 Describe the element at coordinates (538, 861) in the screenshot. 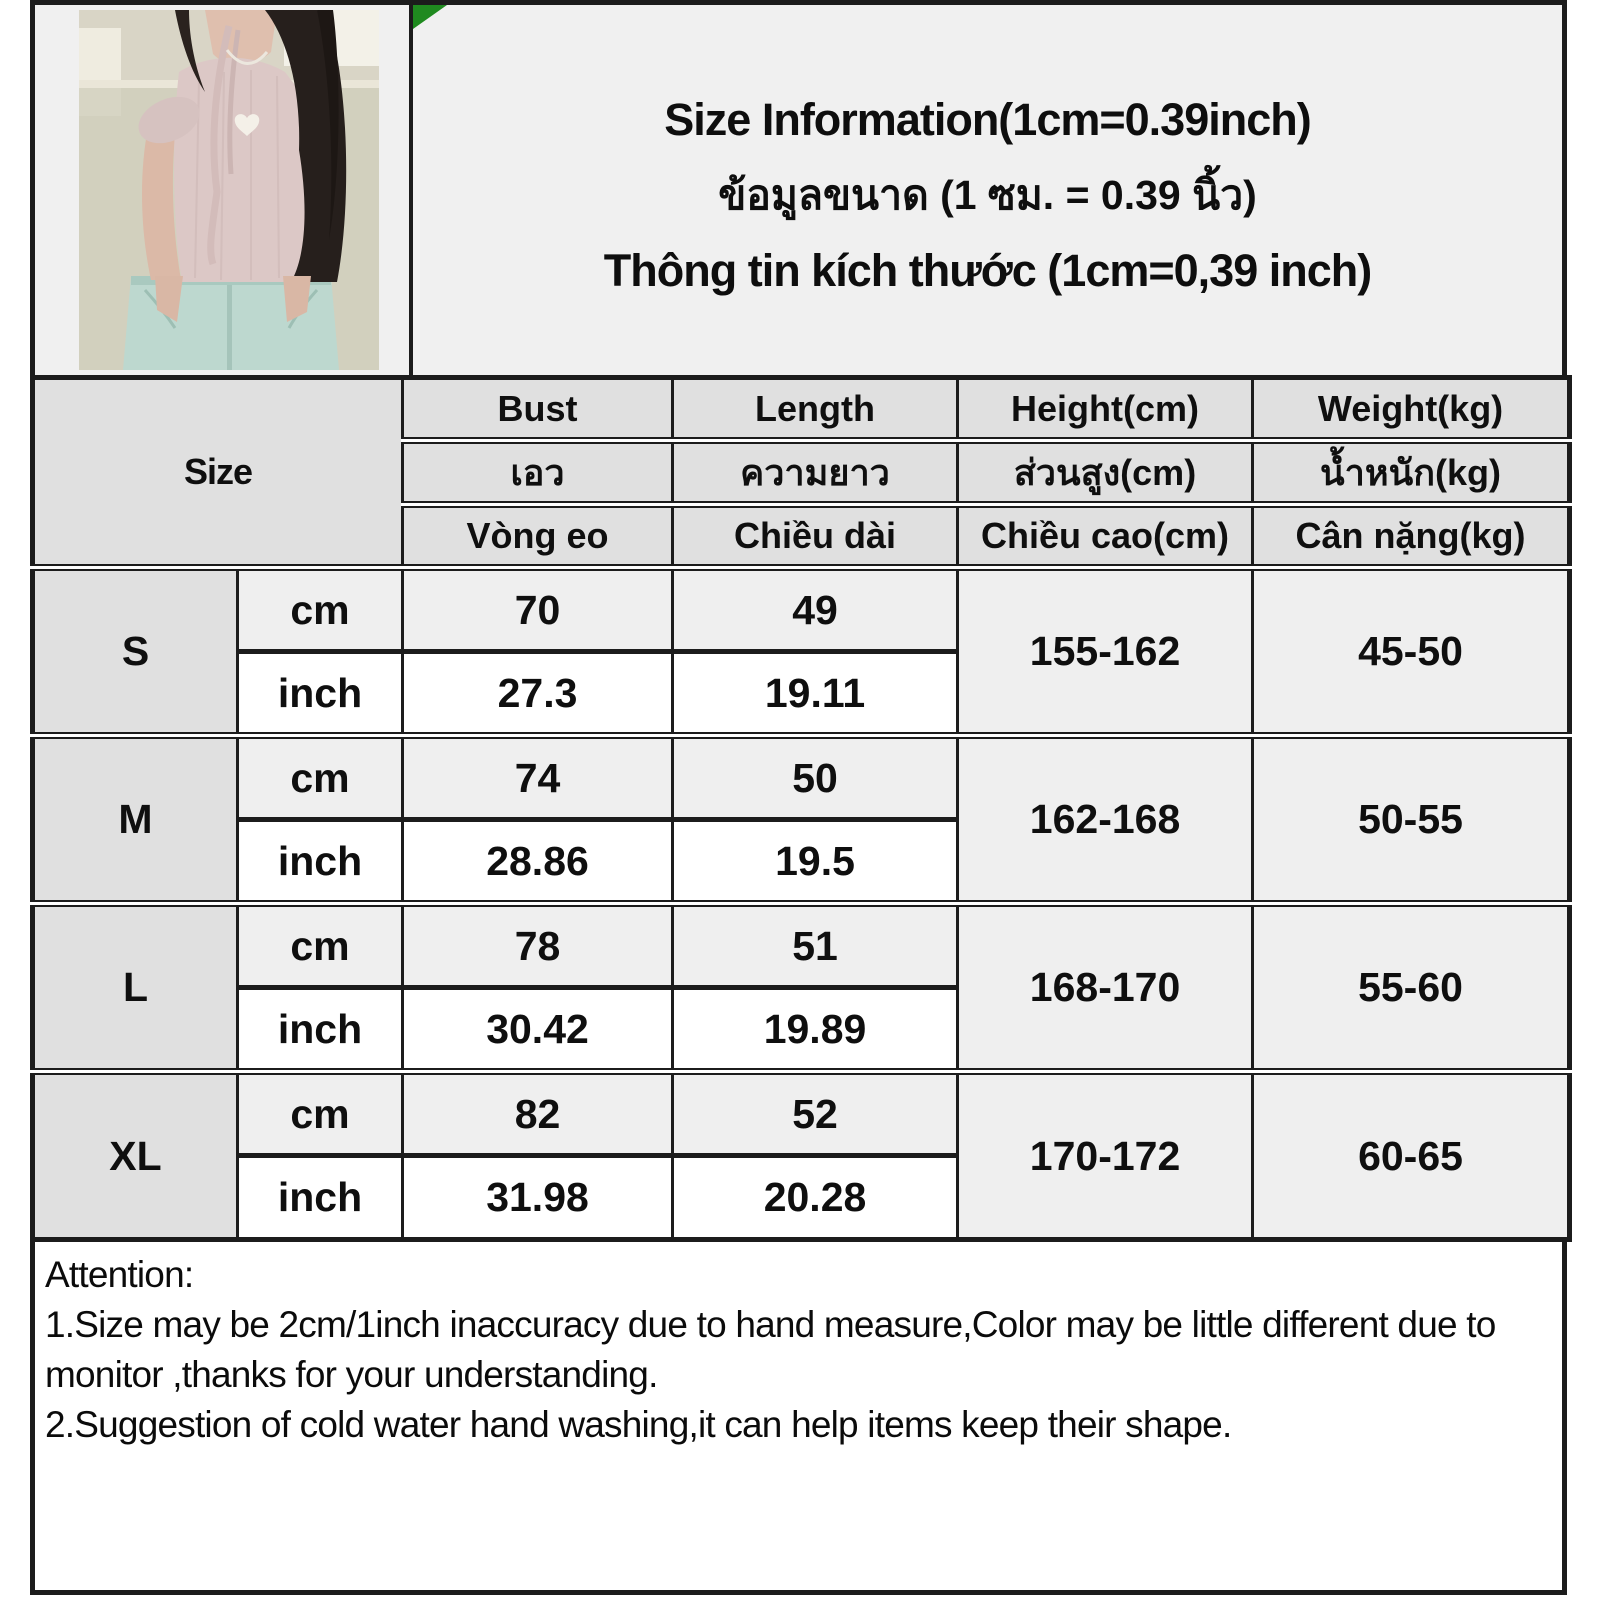

I see `value-cell-bust: 28.86` at that location.